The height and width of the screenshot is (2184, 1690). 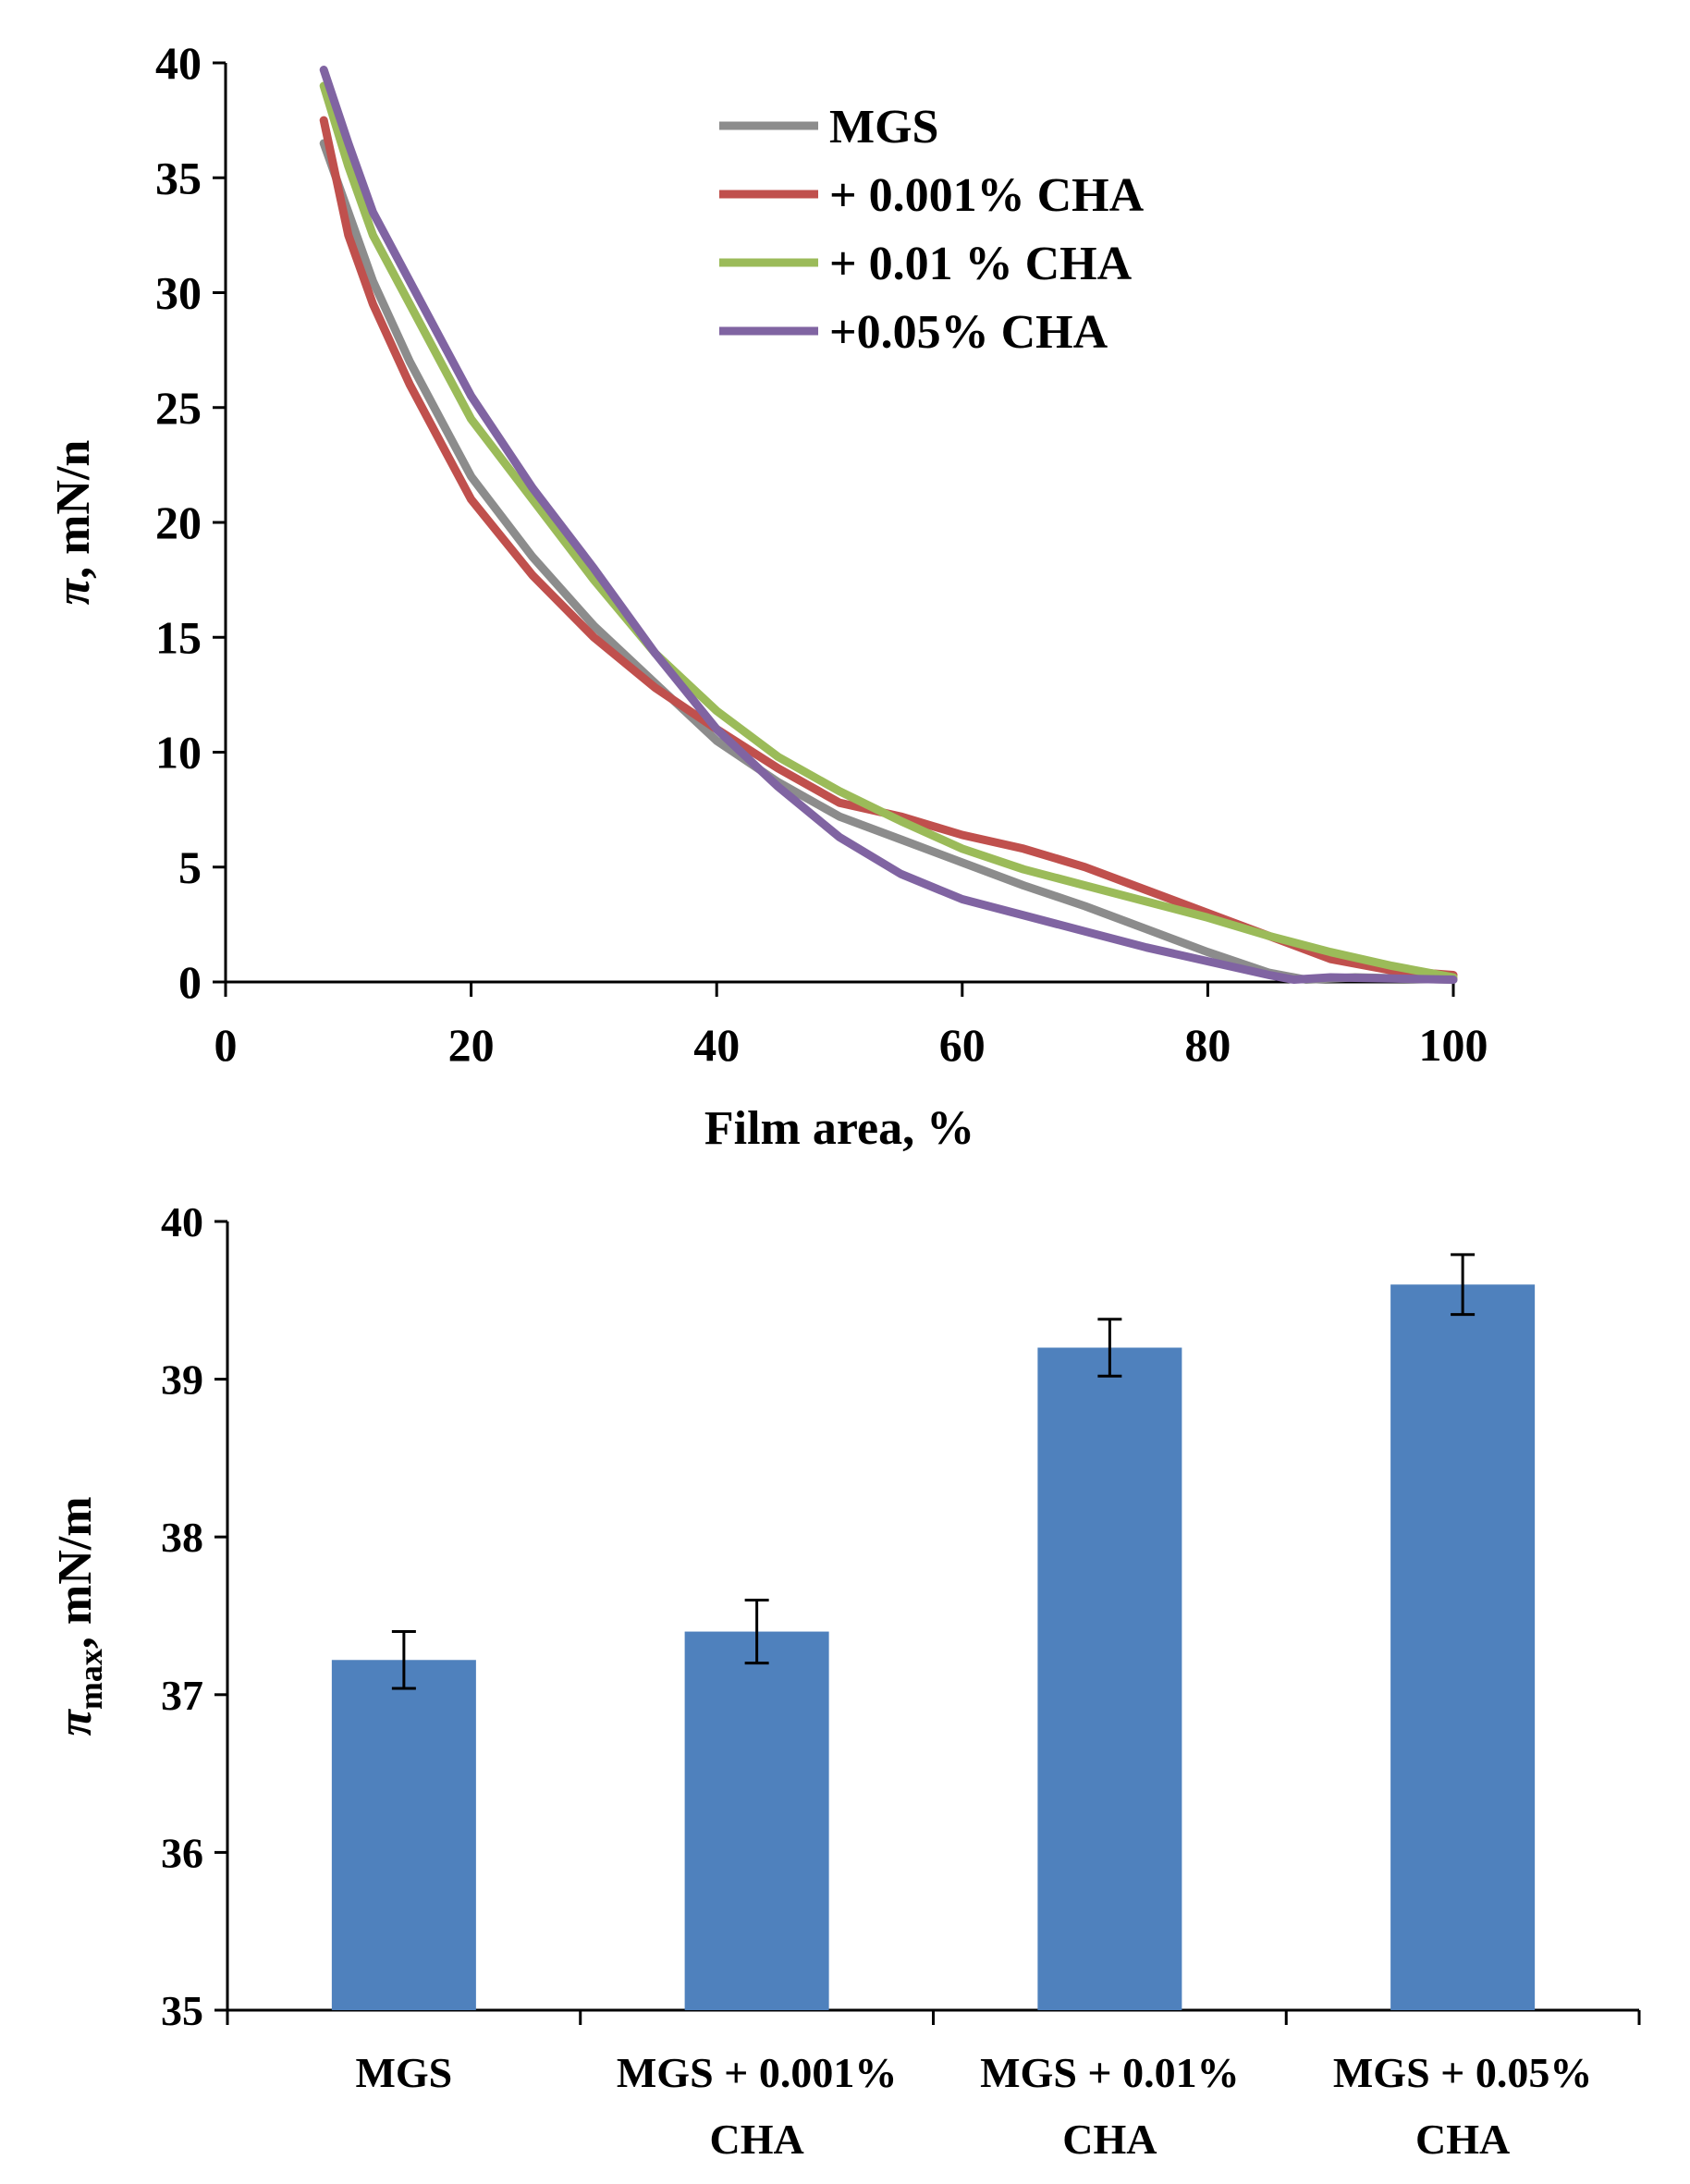 I want to click on bar-chart-y-label-unit: , mN/m, so click(x=75, y=1572).